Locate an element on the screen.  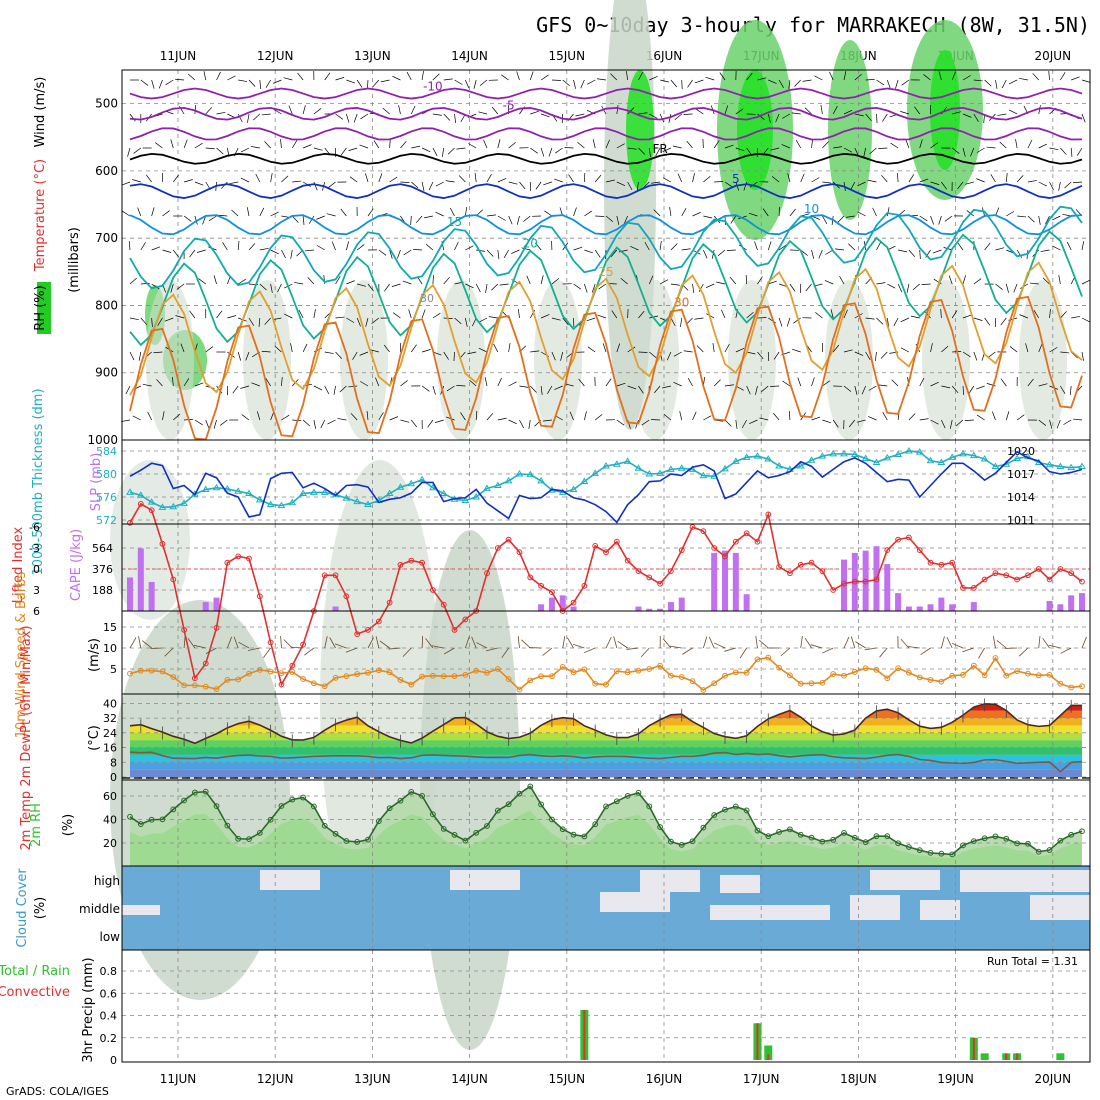
y-tick-label-left: -6 is located at coordinates (34, 527).